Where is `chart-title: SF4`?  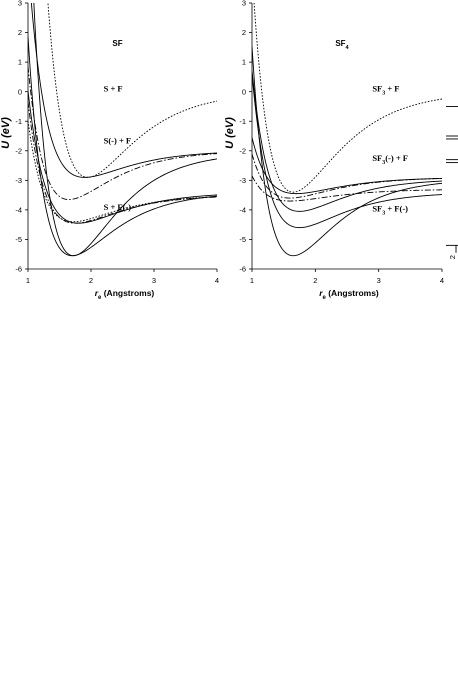
chart-title: SF4 is located at coordinates (342, 45).